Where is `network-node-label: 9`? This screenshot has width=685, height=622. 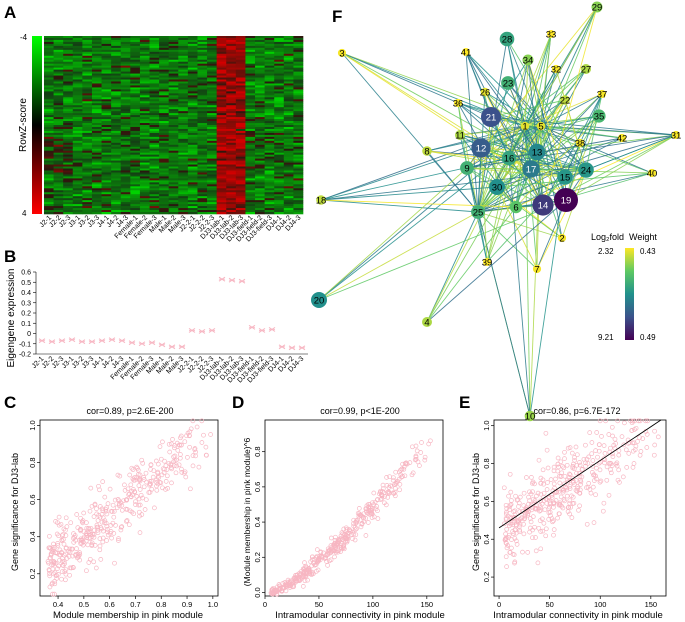 network-node-label: 9 is located at coordinates (466, 169).